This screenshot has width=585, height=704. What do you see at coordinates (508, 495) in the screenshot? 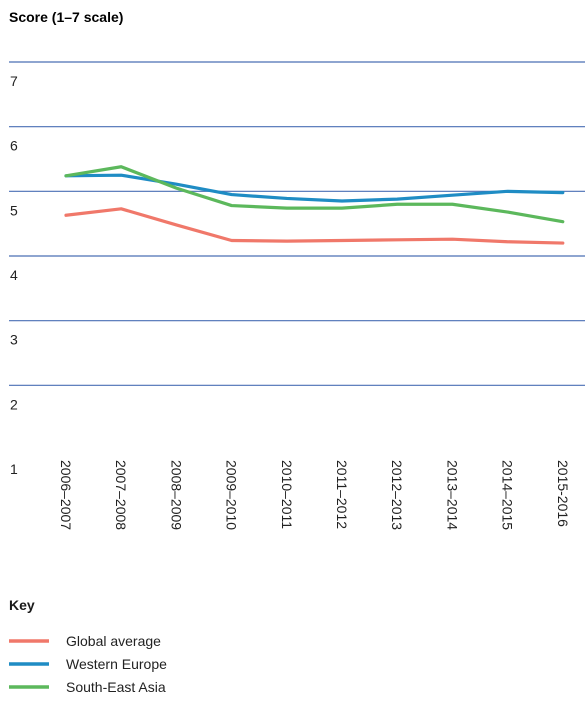
I see `x-tick-label: 2014–2015` at bounding box center [508, 495].